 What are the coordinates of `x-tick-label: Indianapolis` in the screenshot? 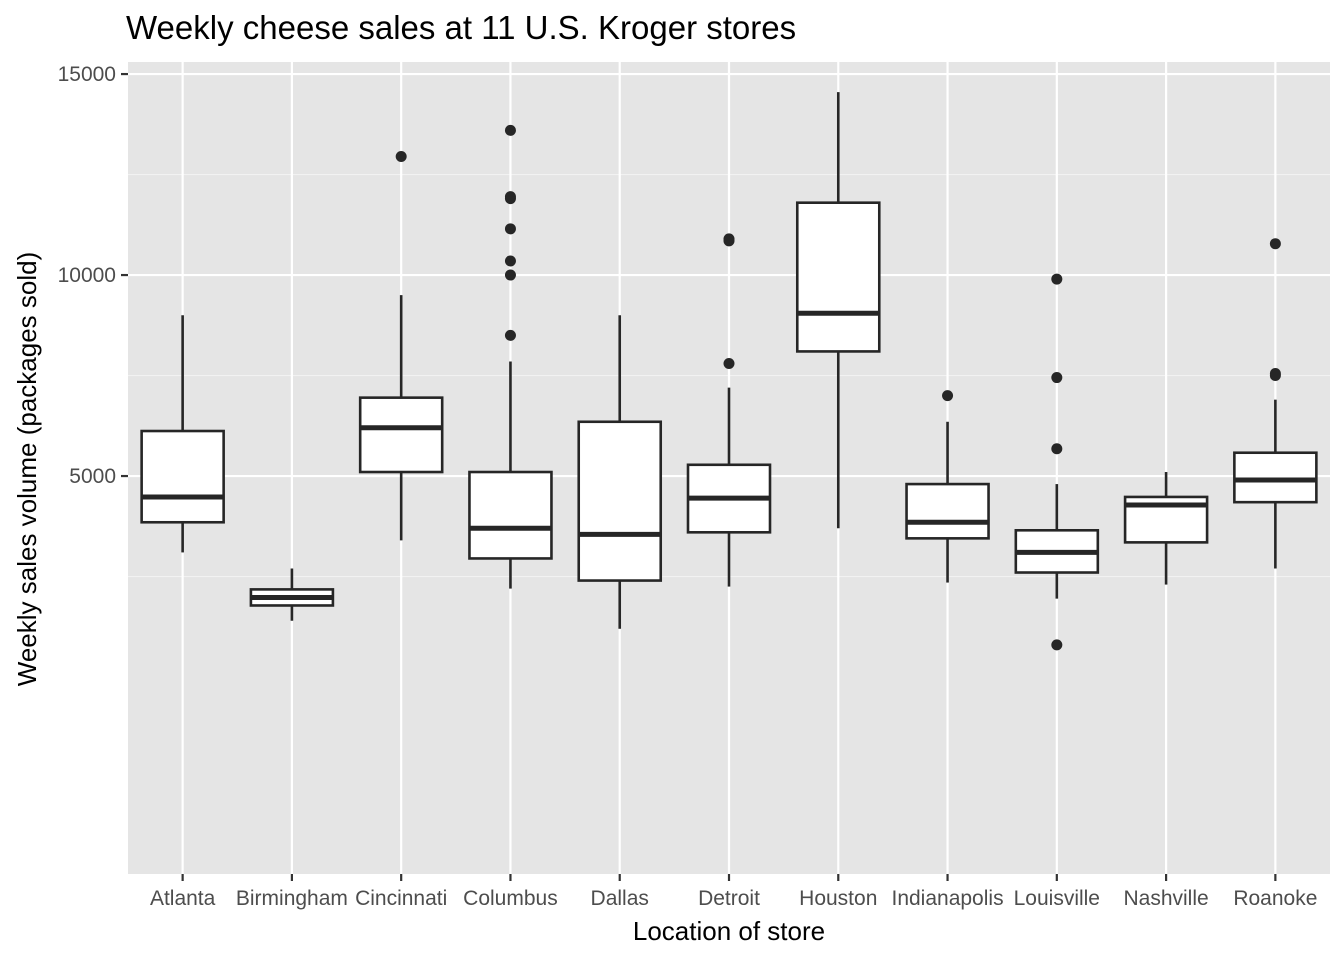 It's located at (947, 898).